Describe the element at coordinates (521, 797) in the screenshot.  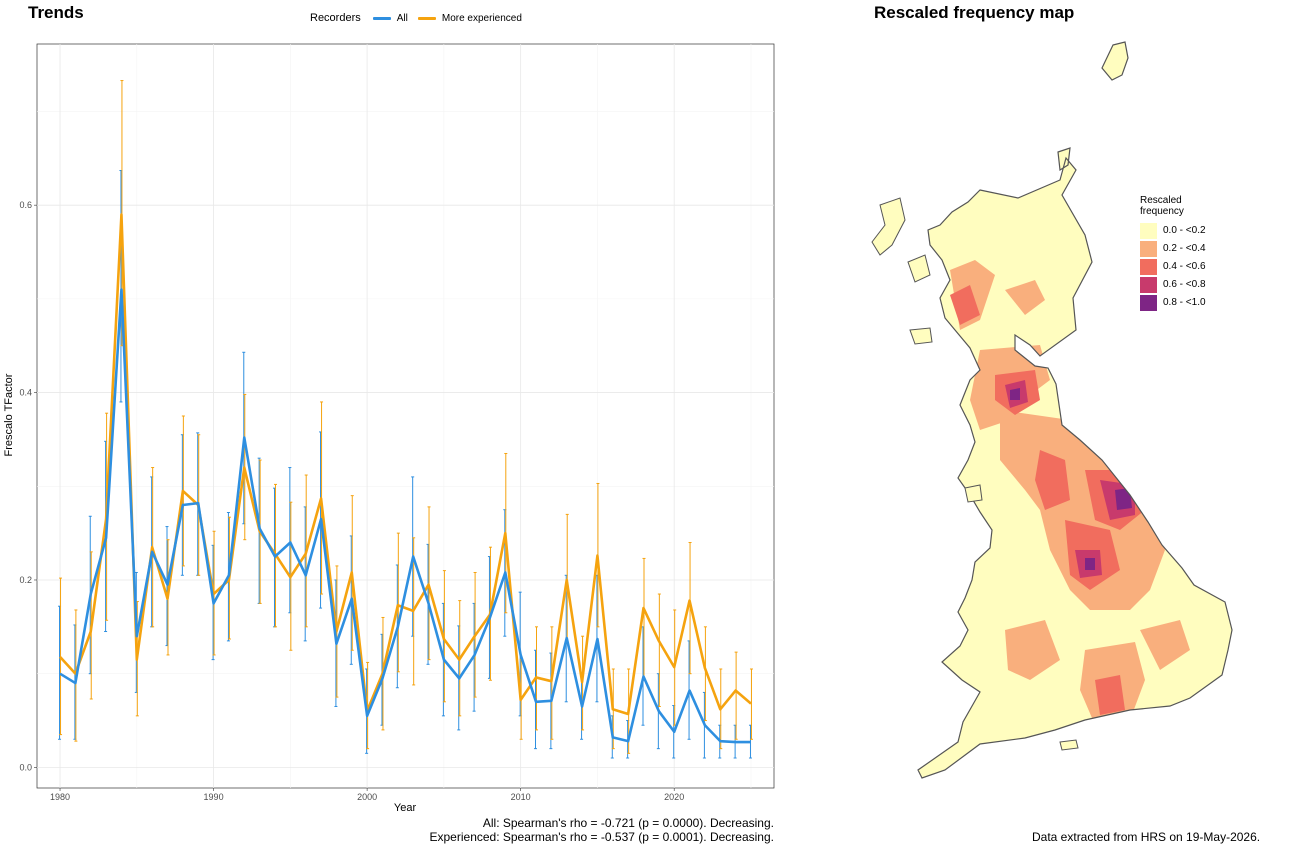
I see `x-tick-label: 2010` at that location.